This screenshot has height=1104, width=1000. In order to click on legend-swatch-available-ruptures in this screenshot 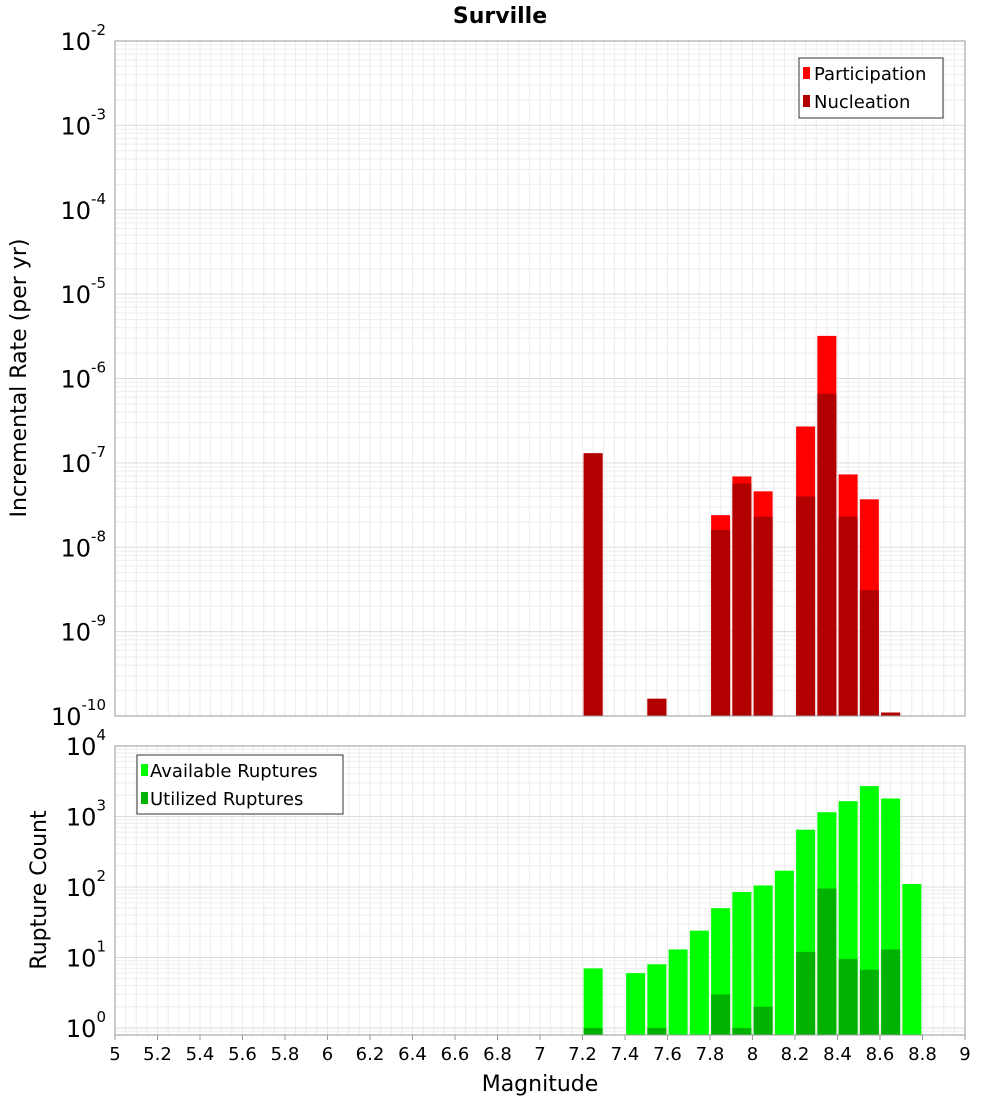, I will do `click(144, 770)`.